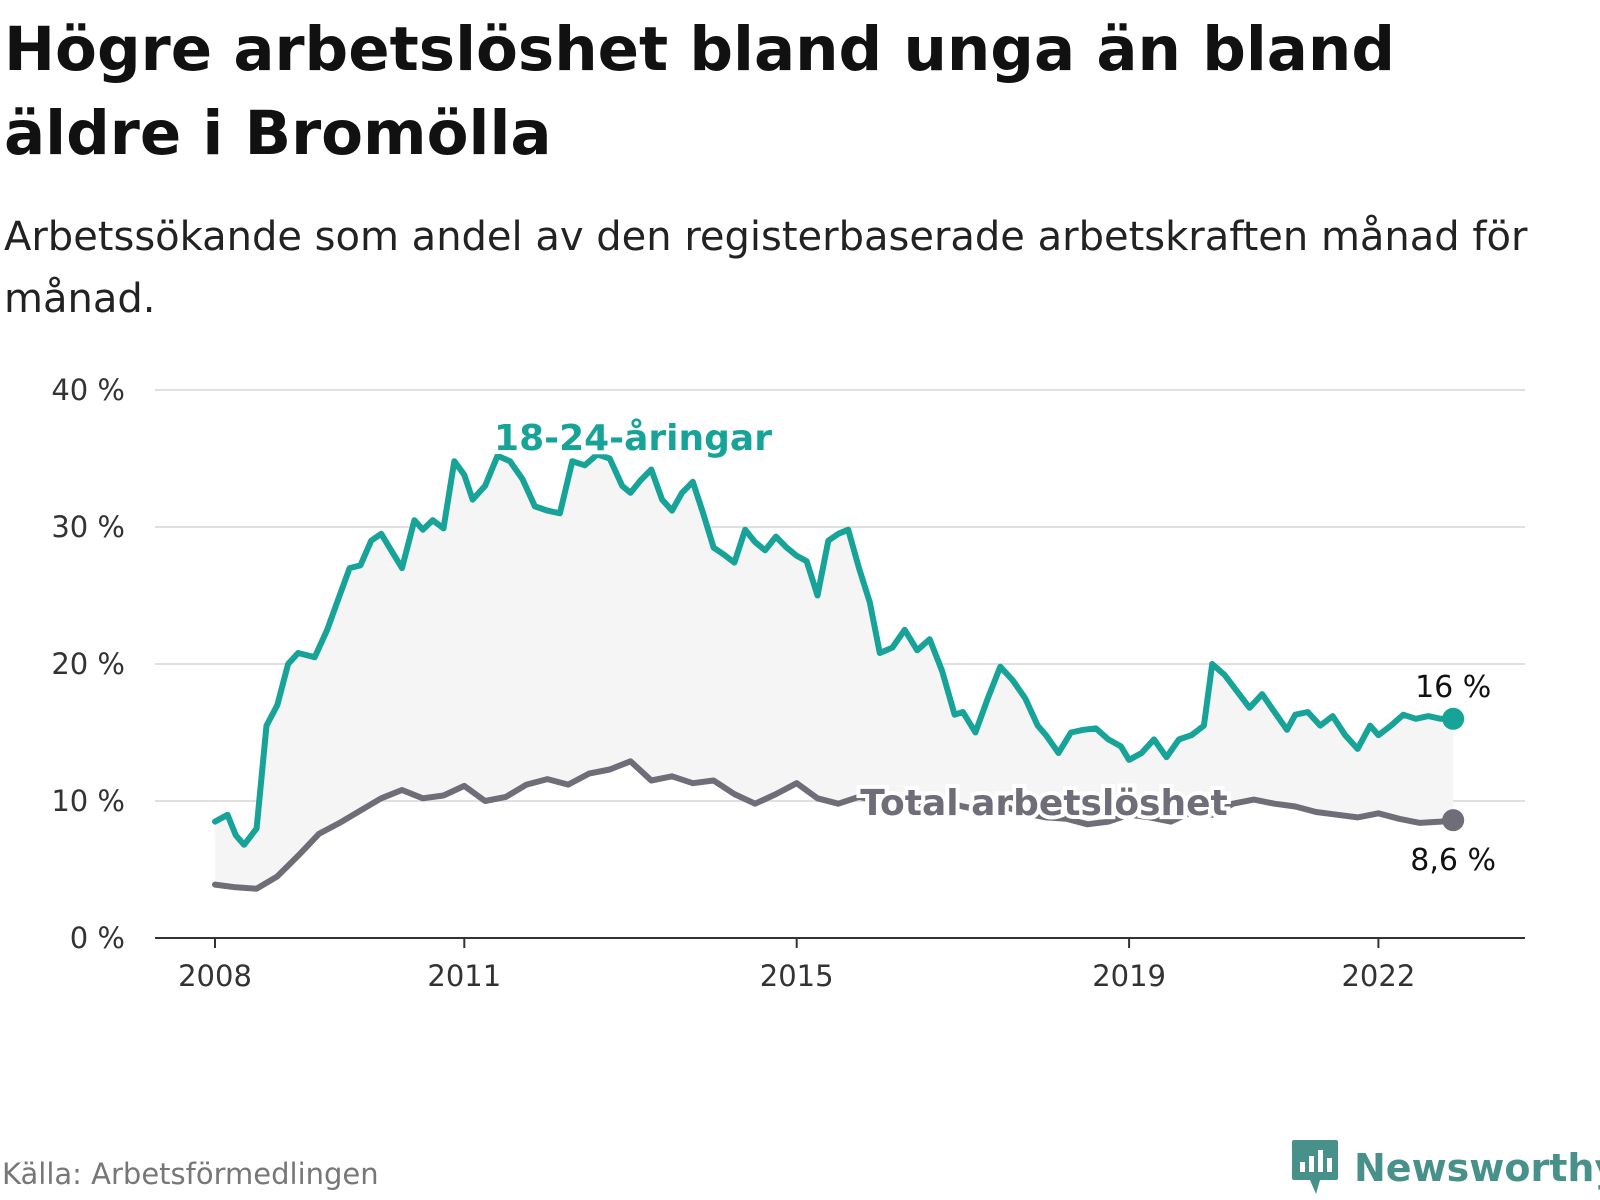 The height and width of the screenshot is (1200, 1600). I want to click on x-tick-label: 2019, so click(1129, 976).